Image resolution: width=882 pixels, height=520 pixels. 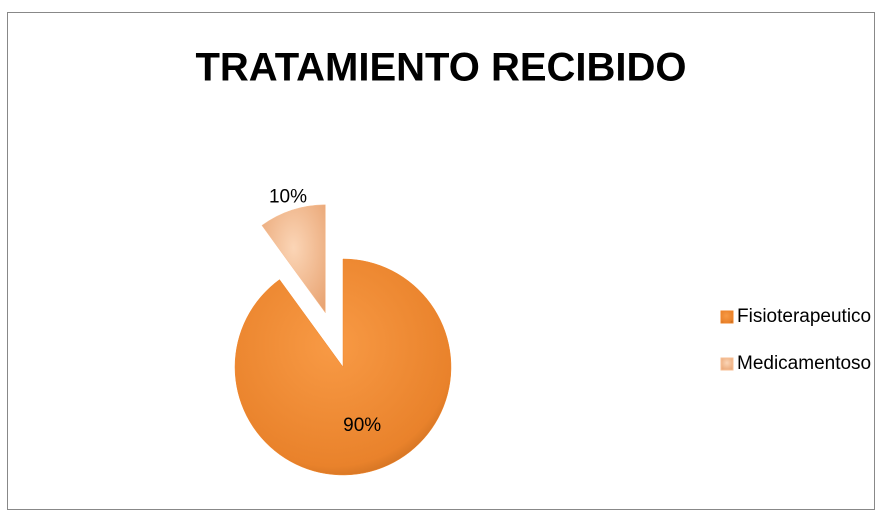 I want to click on chart-title: TRATAMIENTO RECIBIDO, so click(x=440, y=68).